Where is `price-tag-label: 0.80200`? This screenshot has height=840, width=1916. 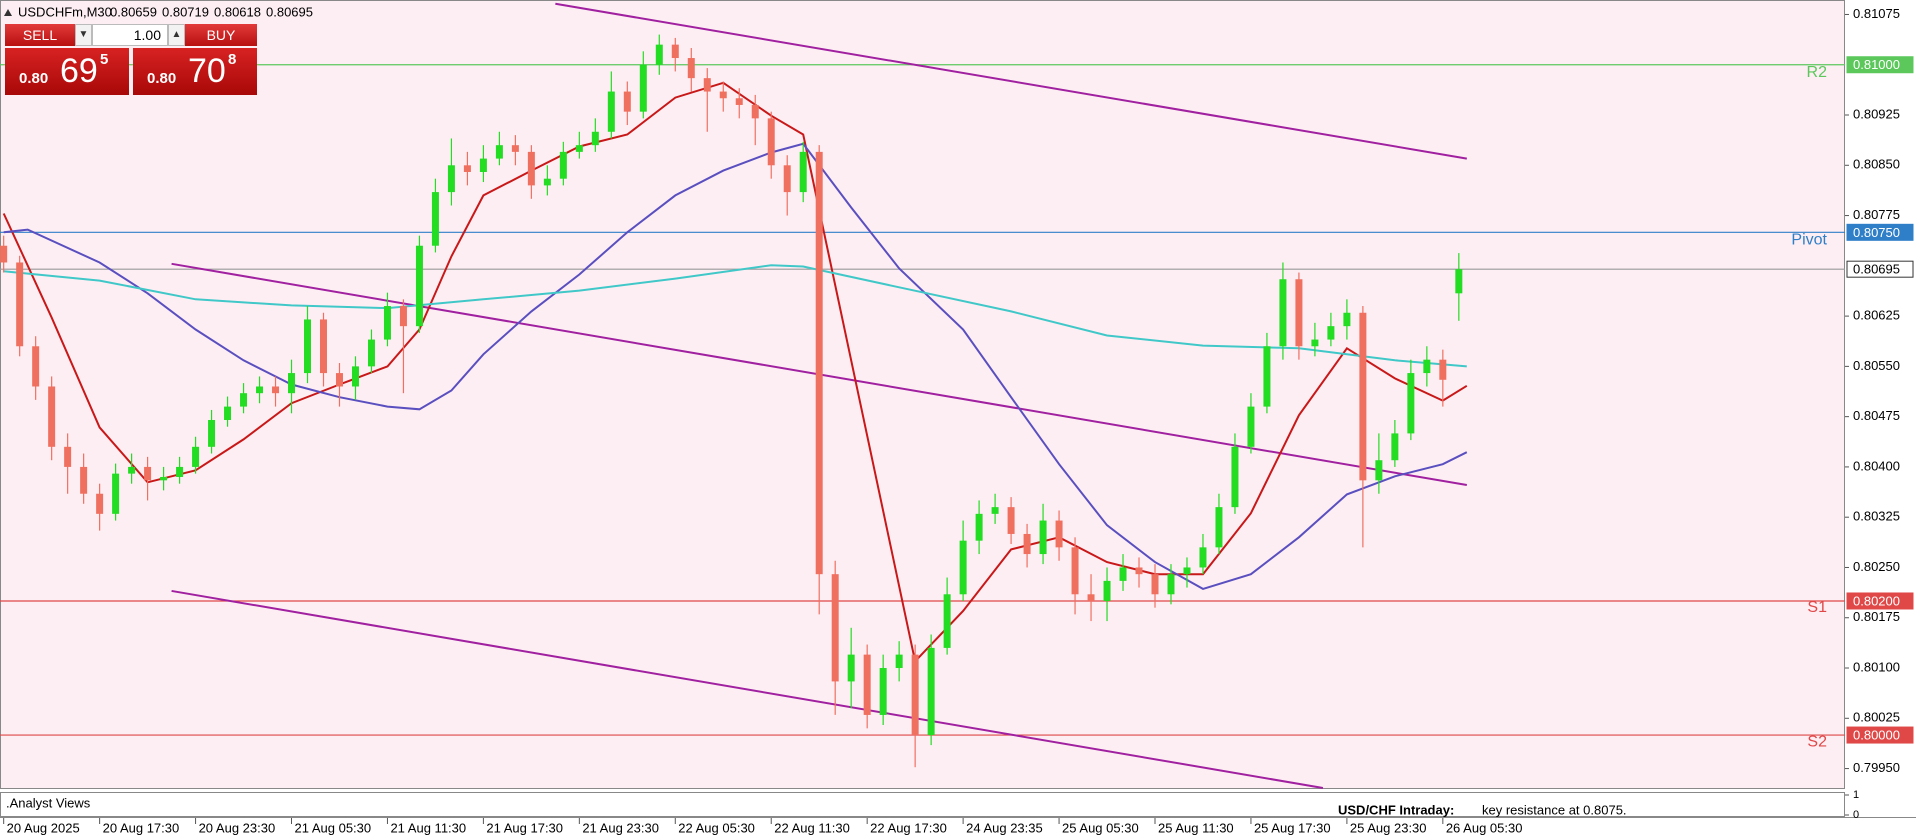 price-tag-label: 0.80200 is located at coordinates (1876, 600).